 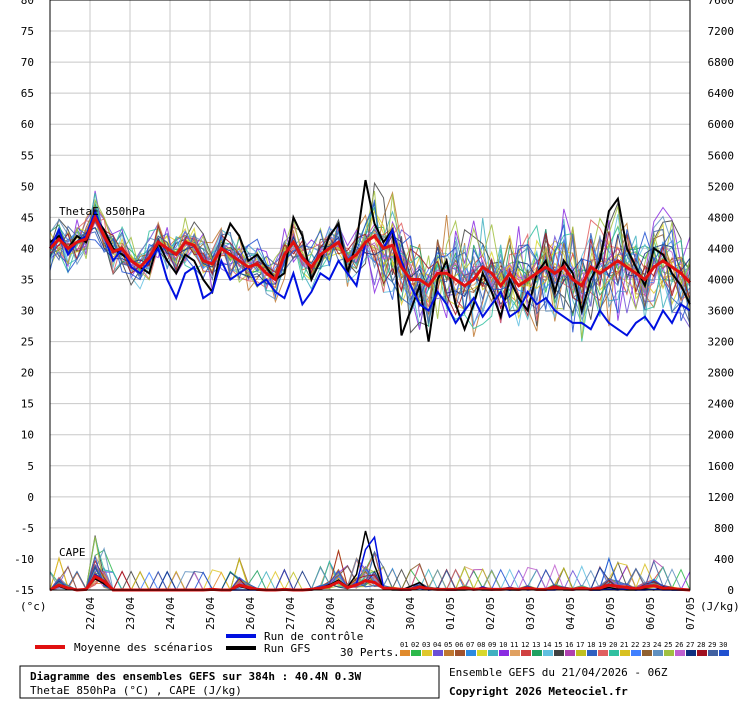 What do you see at coordinates (646, 645) in the screenshot?
I see `pert-legend-number: 23` at bounding box center [646, 645].